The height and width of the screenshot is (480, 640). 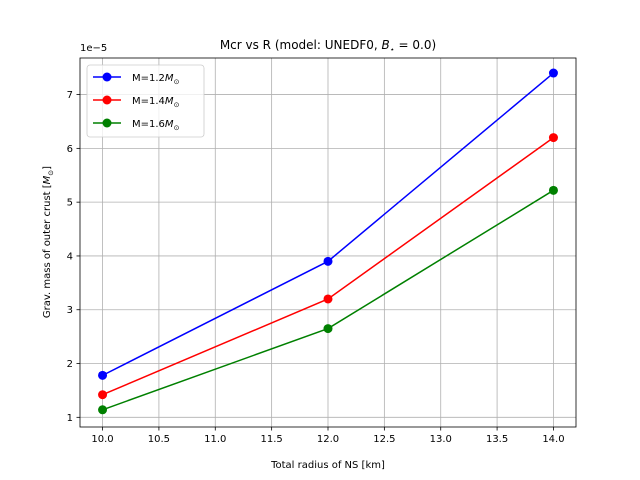 What do you see at coordinates (70, 364) in the screenshot?
I see `y-tick-label: 2` at bounding box center [70, 364].